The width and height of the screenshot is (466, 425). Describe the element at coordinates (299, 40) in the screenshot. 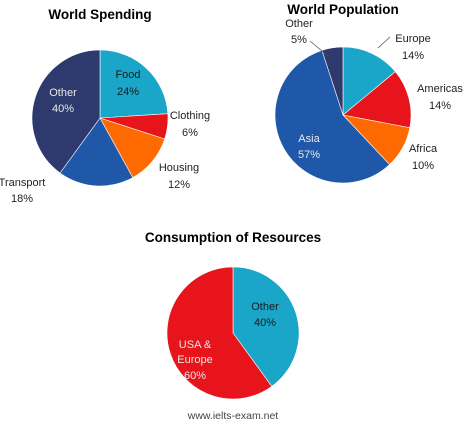

I see `value-other-population: 5%` at that location.